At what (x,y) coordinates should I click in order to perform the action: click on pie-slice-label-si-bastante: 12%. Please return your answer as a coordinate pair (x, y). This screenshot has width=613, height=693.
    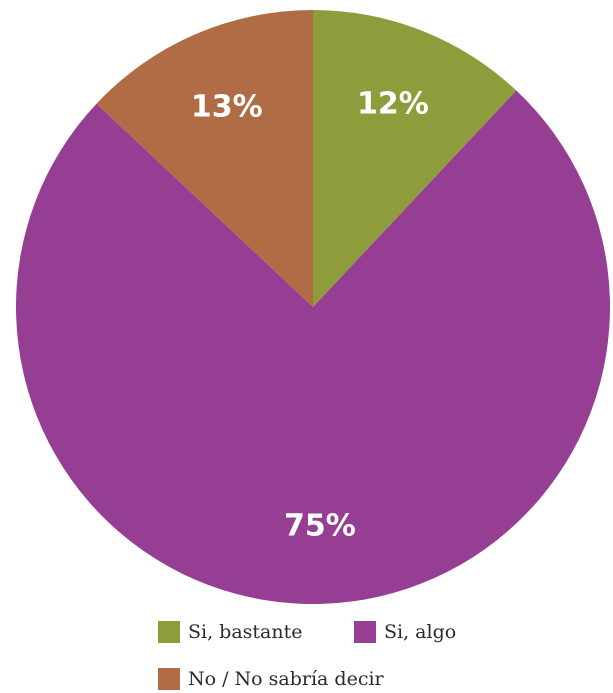
    Looking at the image, I should click on (393, 104).